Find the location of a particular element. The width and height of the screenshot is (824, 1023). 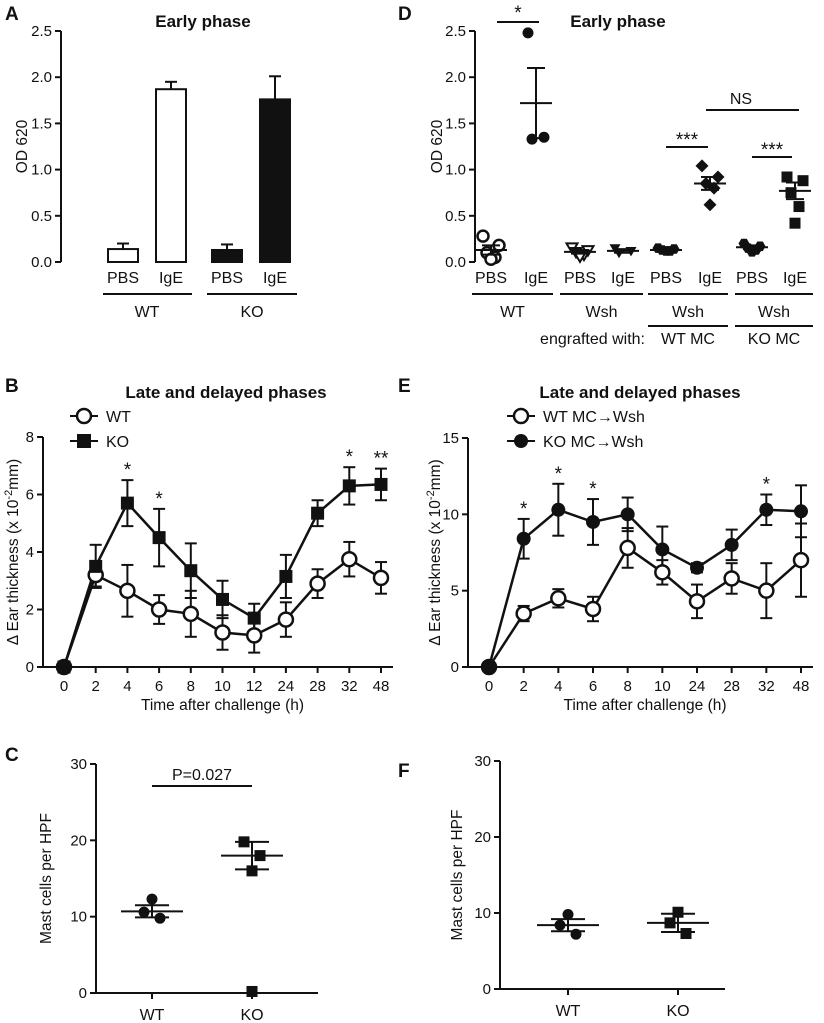

panel-a-y-tick-label: 1.5 is located at coordinates (41, 123).